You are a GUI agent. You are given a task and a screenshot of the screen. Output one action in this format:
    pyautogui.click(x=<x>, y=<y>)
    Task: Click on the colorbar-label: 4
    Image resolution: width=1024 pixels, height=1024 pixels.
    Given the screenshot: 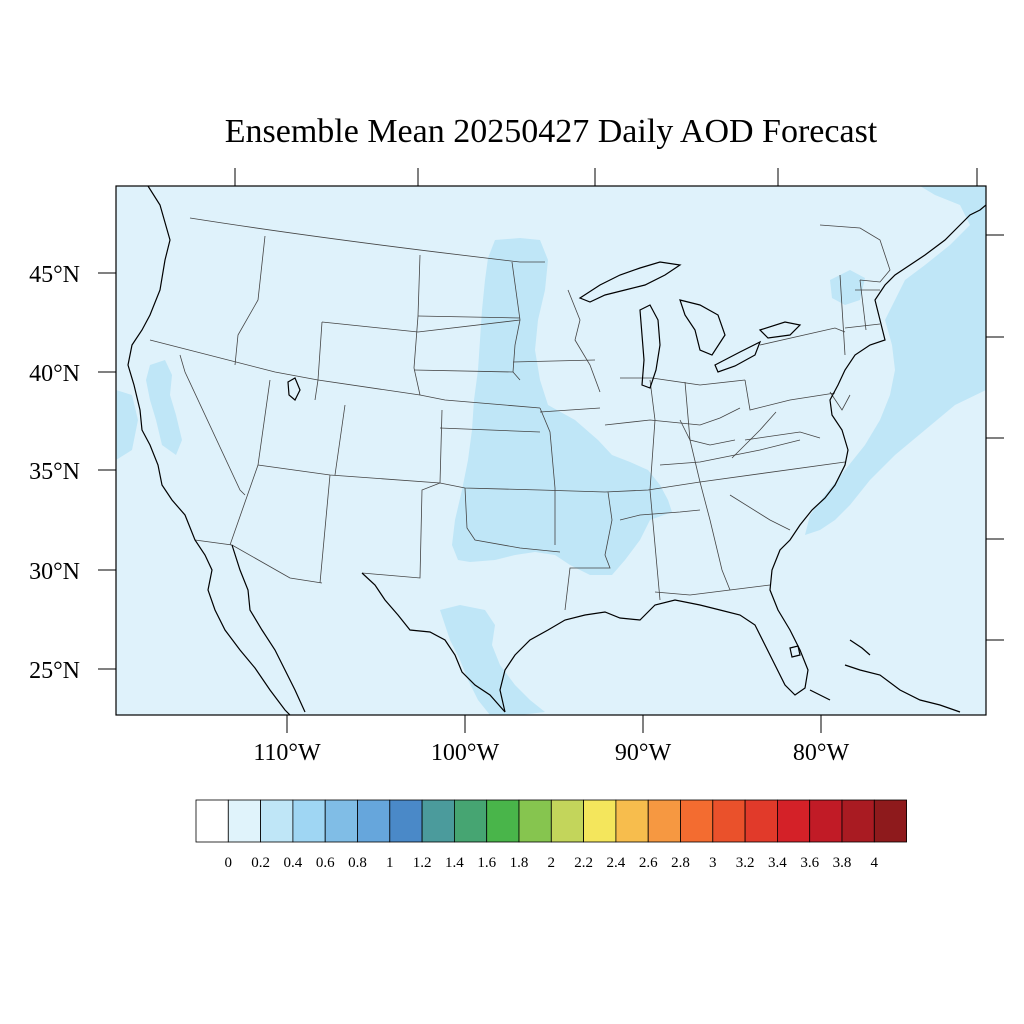 What is the action you would take?
    pyautogui.click(x=875, y=863)
    